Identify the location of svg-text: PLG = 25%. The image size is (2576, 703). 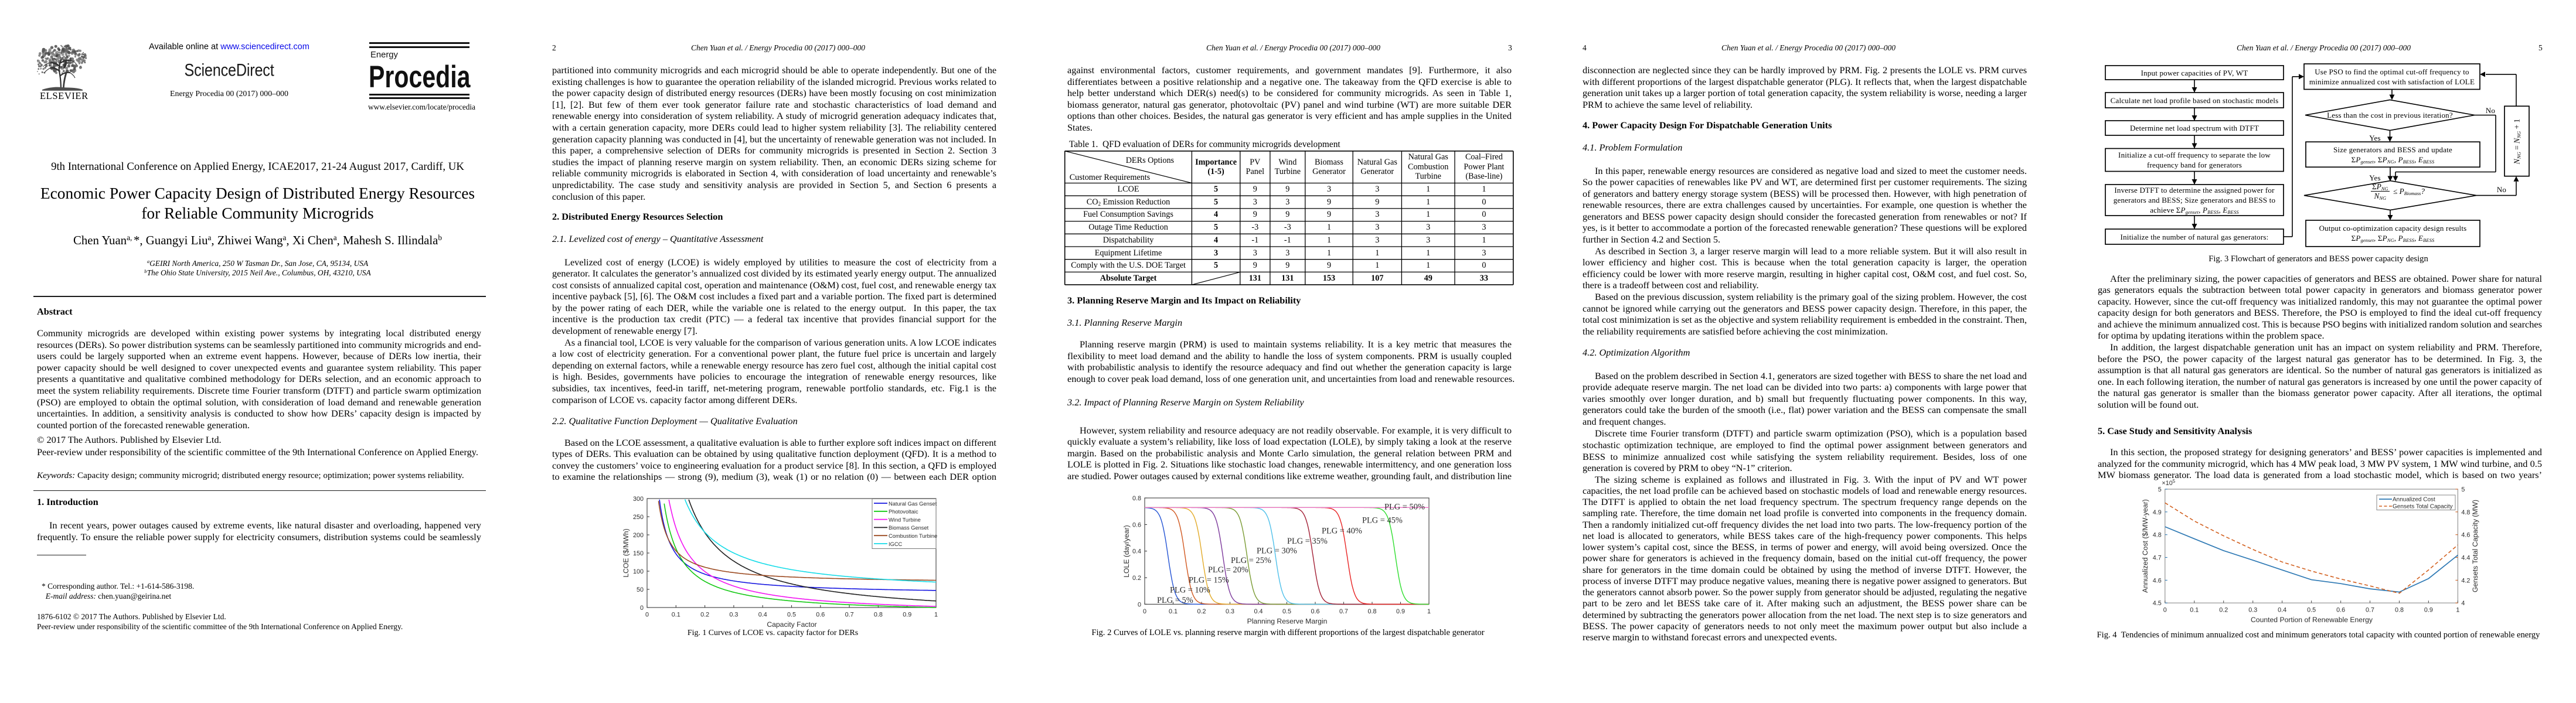
(1251, 560).